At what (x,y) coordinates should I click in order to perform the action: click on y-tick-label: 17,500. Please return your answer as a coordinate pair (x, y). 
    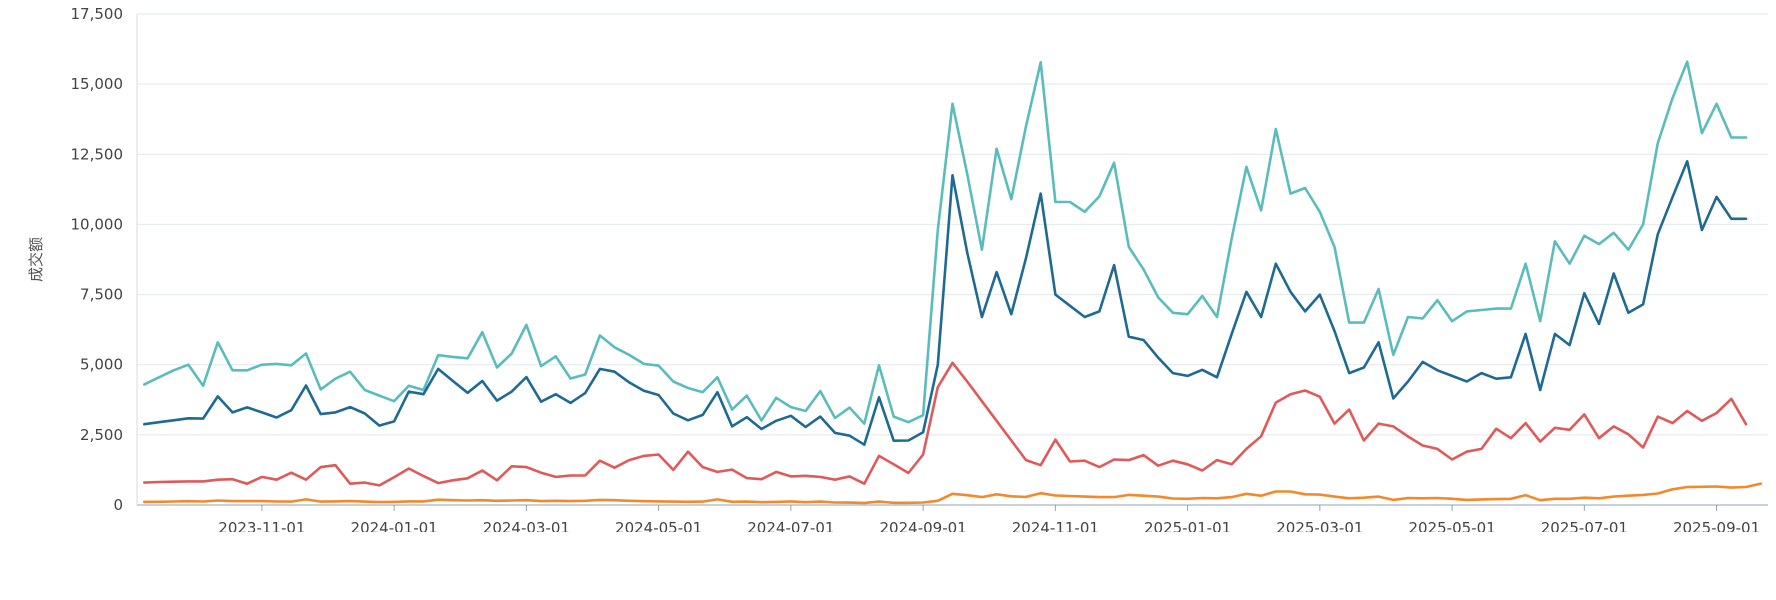
    Looking at the image, I should click on (97, 14).